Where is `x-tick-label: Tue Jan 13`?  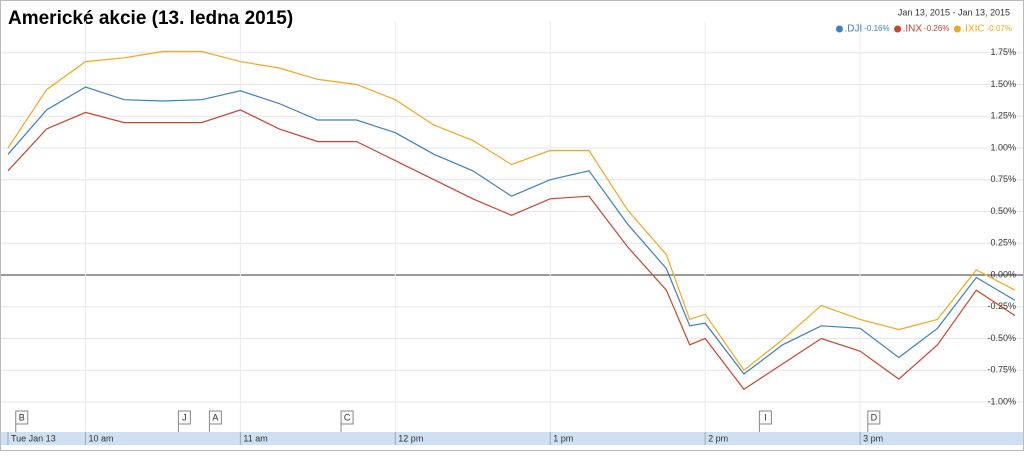
x-tick-label: Tue Jan 13 is located at coordinates (33, 438).